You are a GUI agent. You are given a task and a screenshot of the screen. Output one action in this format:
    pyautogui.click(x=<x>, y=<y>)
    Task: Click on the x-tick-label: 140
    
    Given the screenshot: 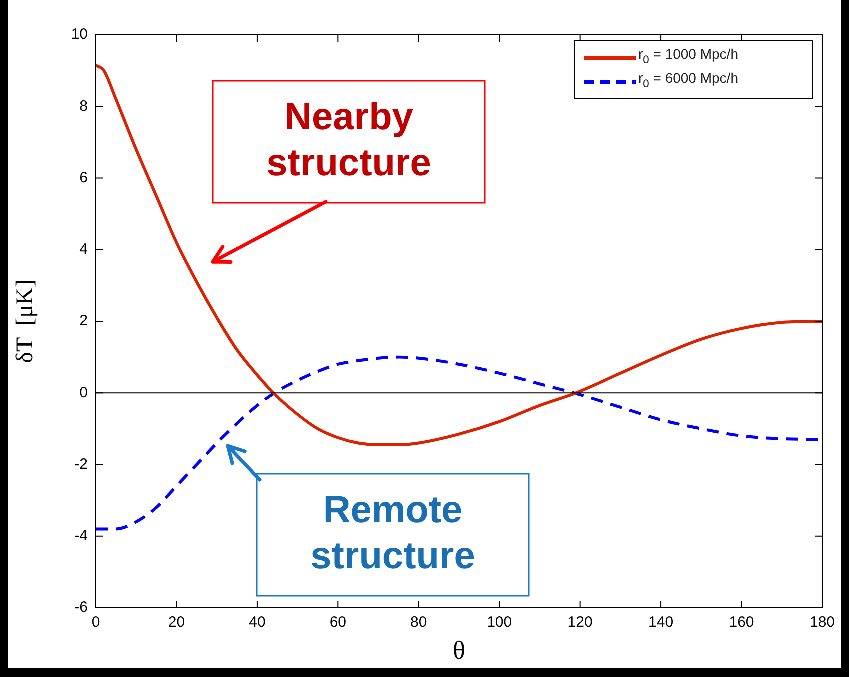 What is the action you would take?
    pyautogui.click(x=661, y=623)
    